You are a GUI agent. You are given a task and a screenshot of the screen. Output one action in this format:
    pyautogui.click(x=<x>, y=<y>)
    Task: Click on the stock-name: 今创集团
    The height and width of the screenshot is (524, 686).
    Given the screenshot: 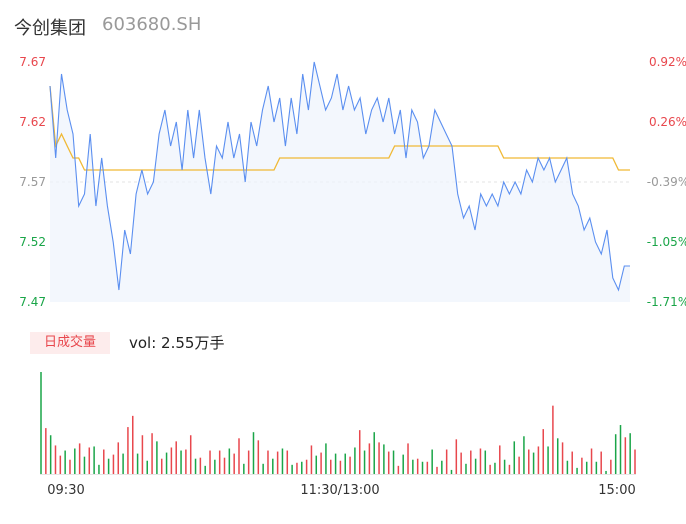 What is the action you would take?
    pyautogui.click(x=50, y=28)
    